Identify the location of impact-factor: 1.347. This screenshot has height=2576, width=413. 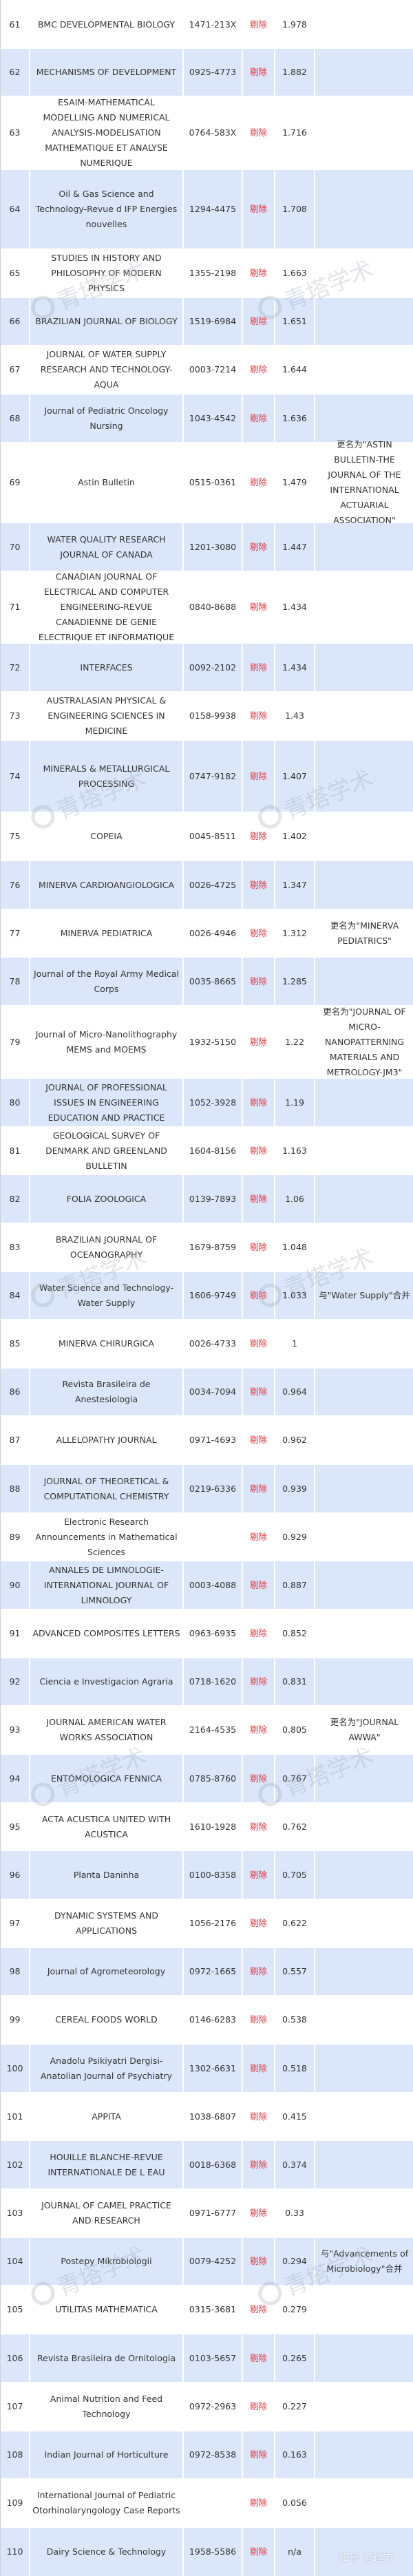
(295, 885).